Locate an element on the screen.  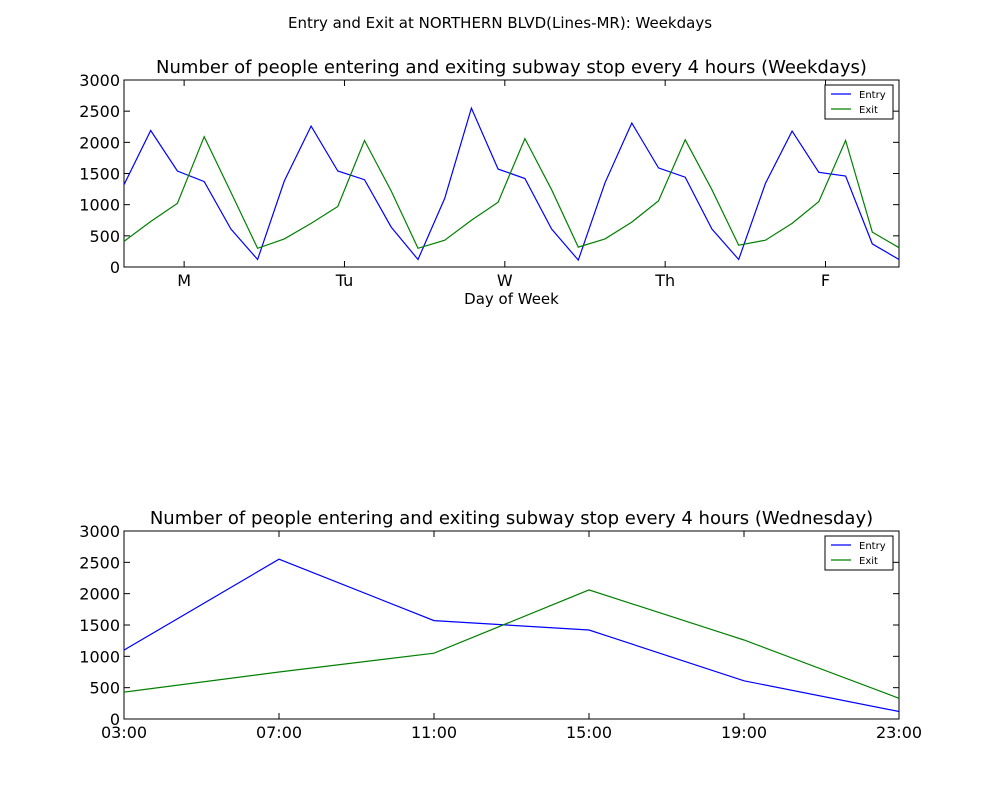
wednesday-legend-label-exit: Exit is located at coordinates (868, 561).